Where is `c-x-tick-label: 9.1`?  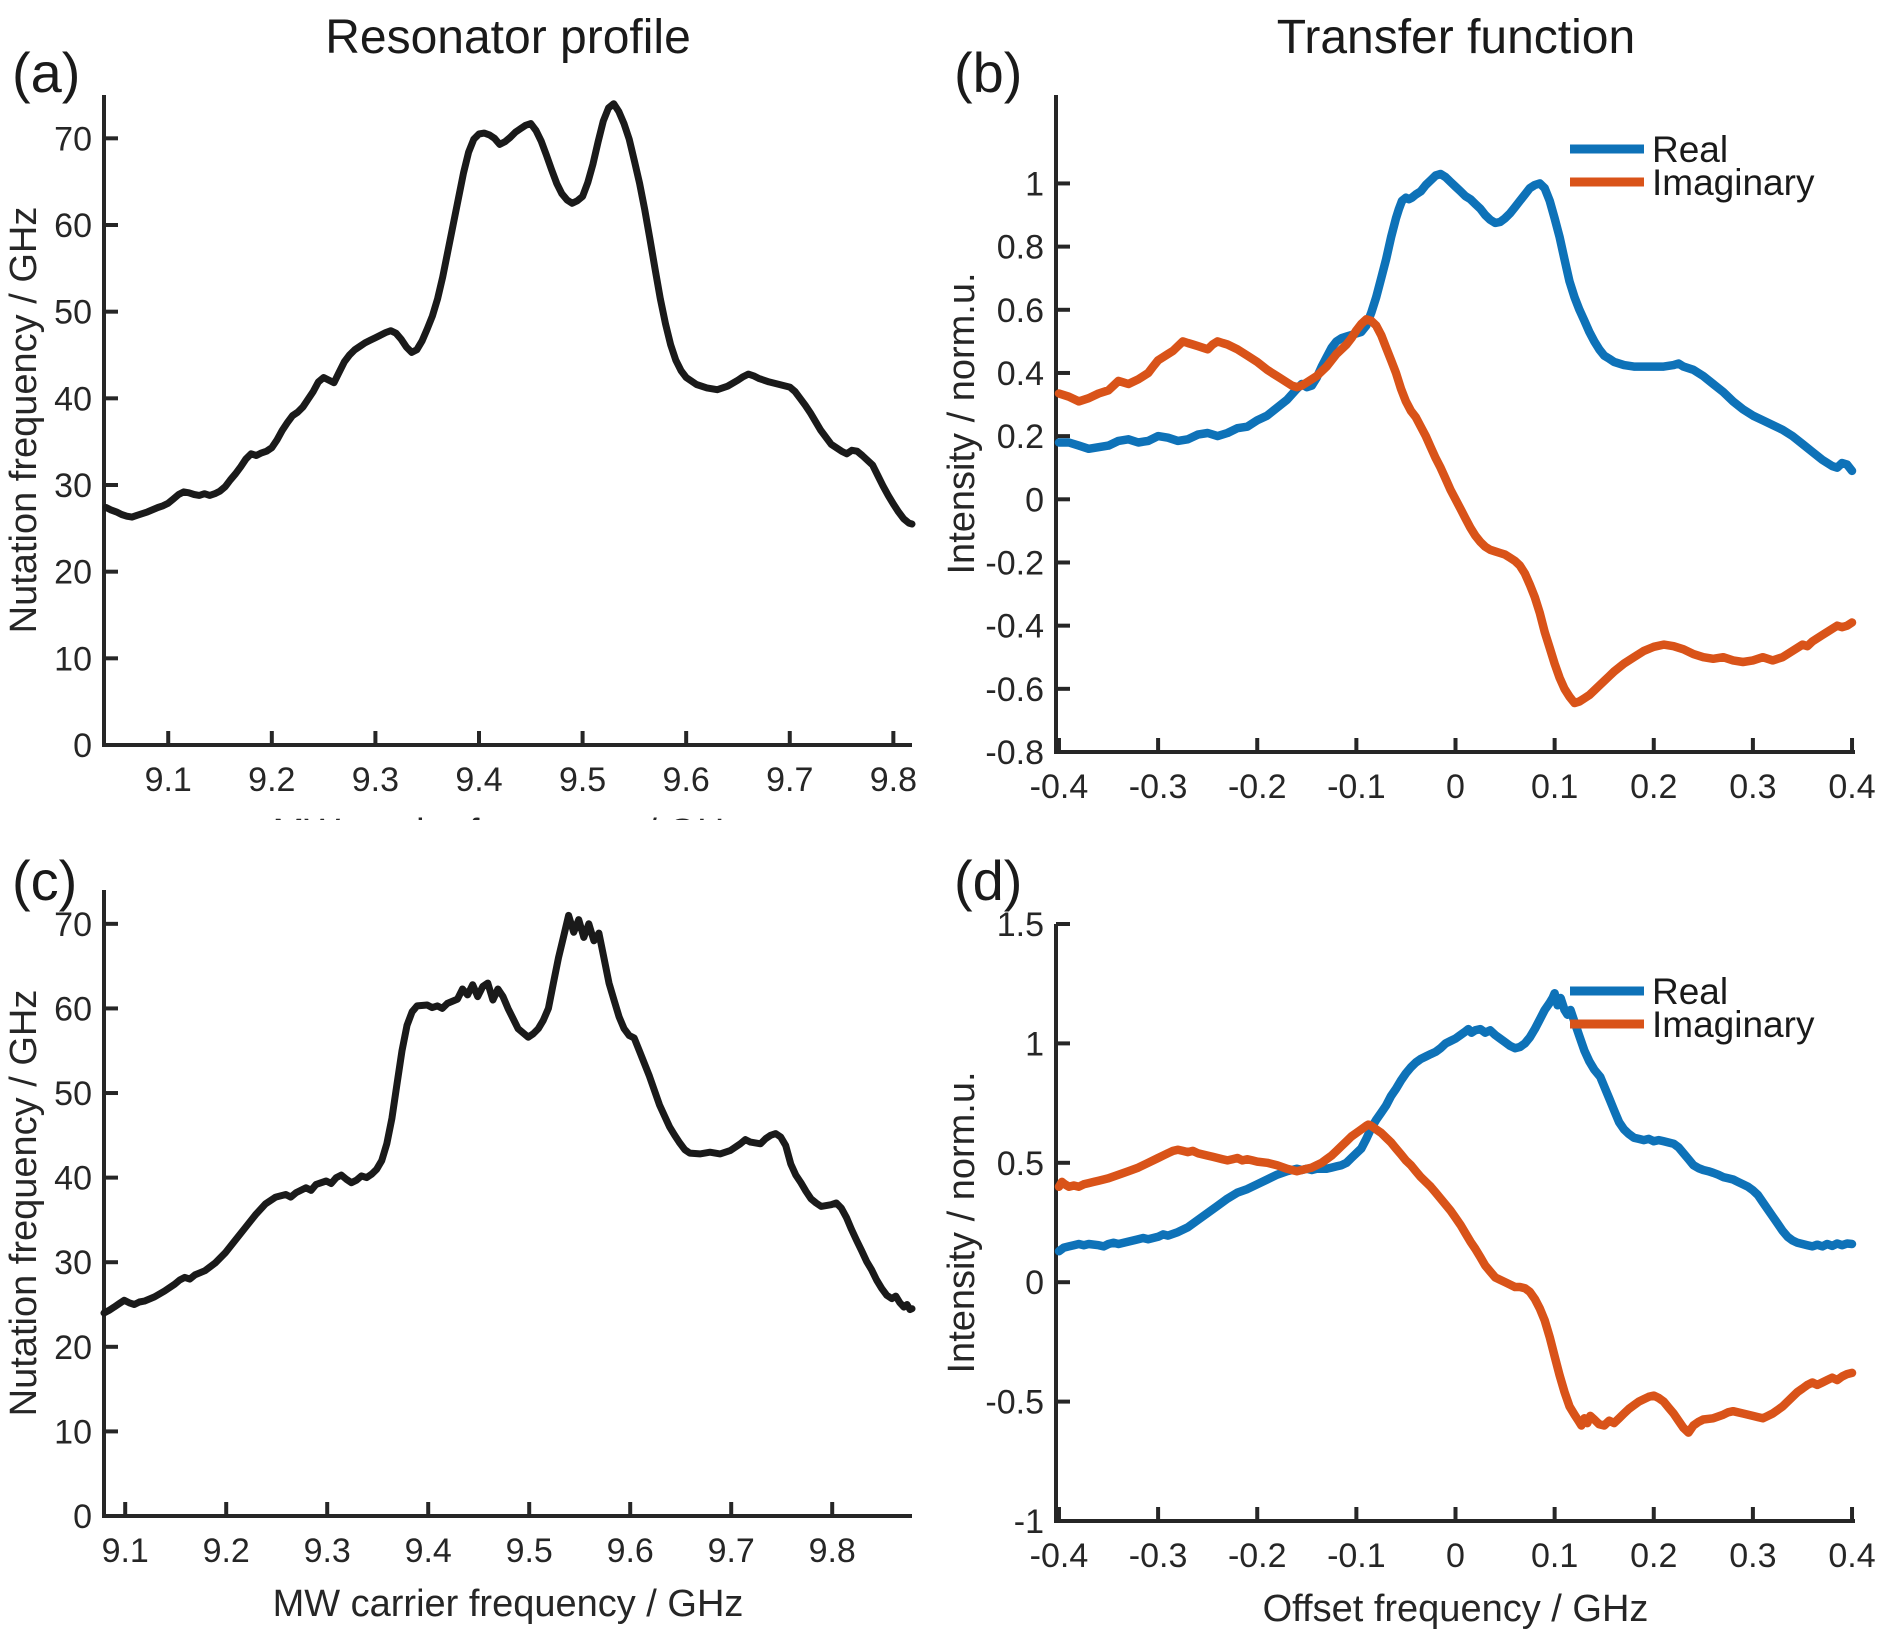
c-x-tick-label: 9.1 is located at coordinates (125, 1551).